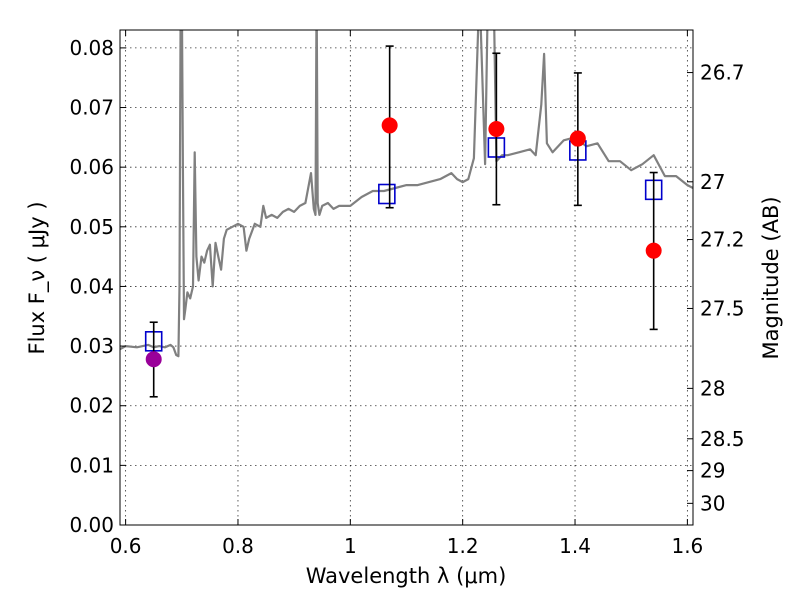  Describe the element at coordinates (91, 346) in the screenshot. I see `y-tick-label: 0.03` at that location.